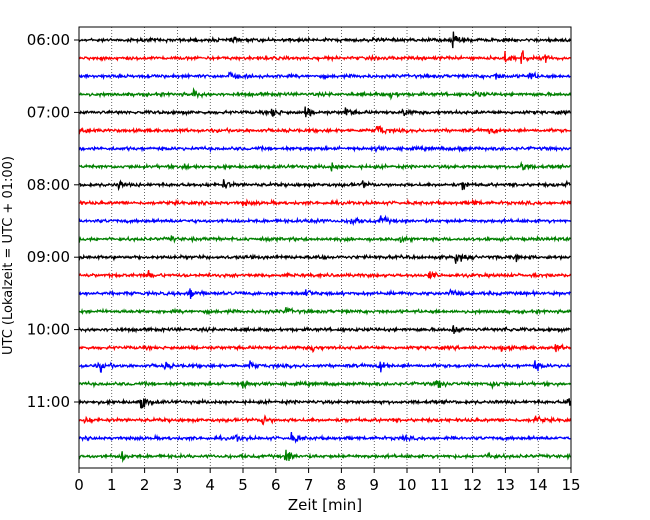 The image size is (650, 520). Describe the element at coordinates (342, 485) in the screenshot. I see `x-tick-label: 8` at that location.